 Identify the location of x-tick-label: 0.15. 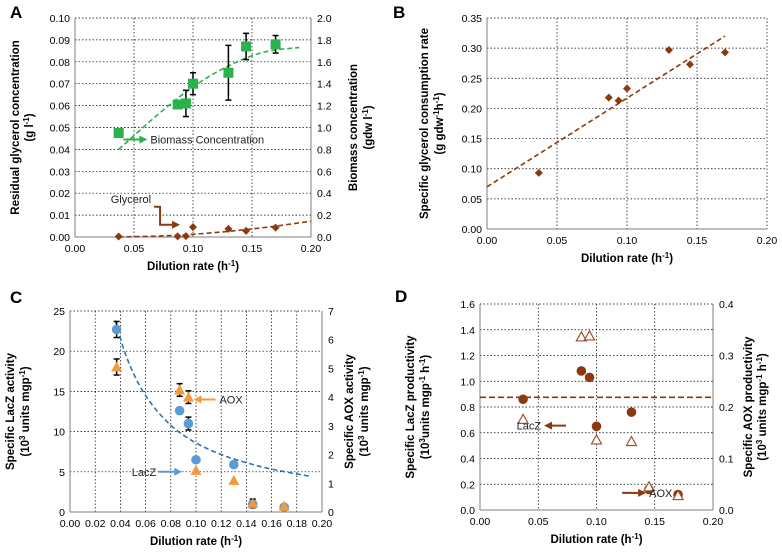
(655, 522).